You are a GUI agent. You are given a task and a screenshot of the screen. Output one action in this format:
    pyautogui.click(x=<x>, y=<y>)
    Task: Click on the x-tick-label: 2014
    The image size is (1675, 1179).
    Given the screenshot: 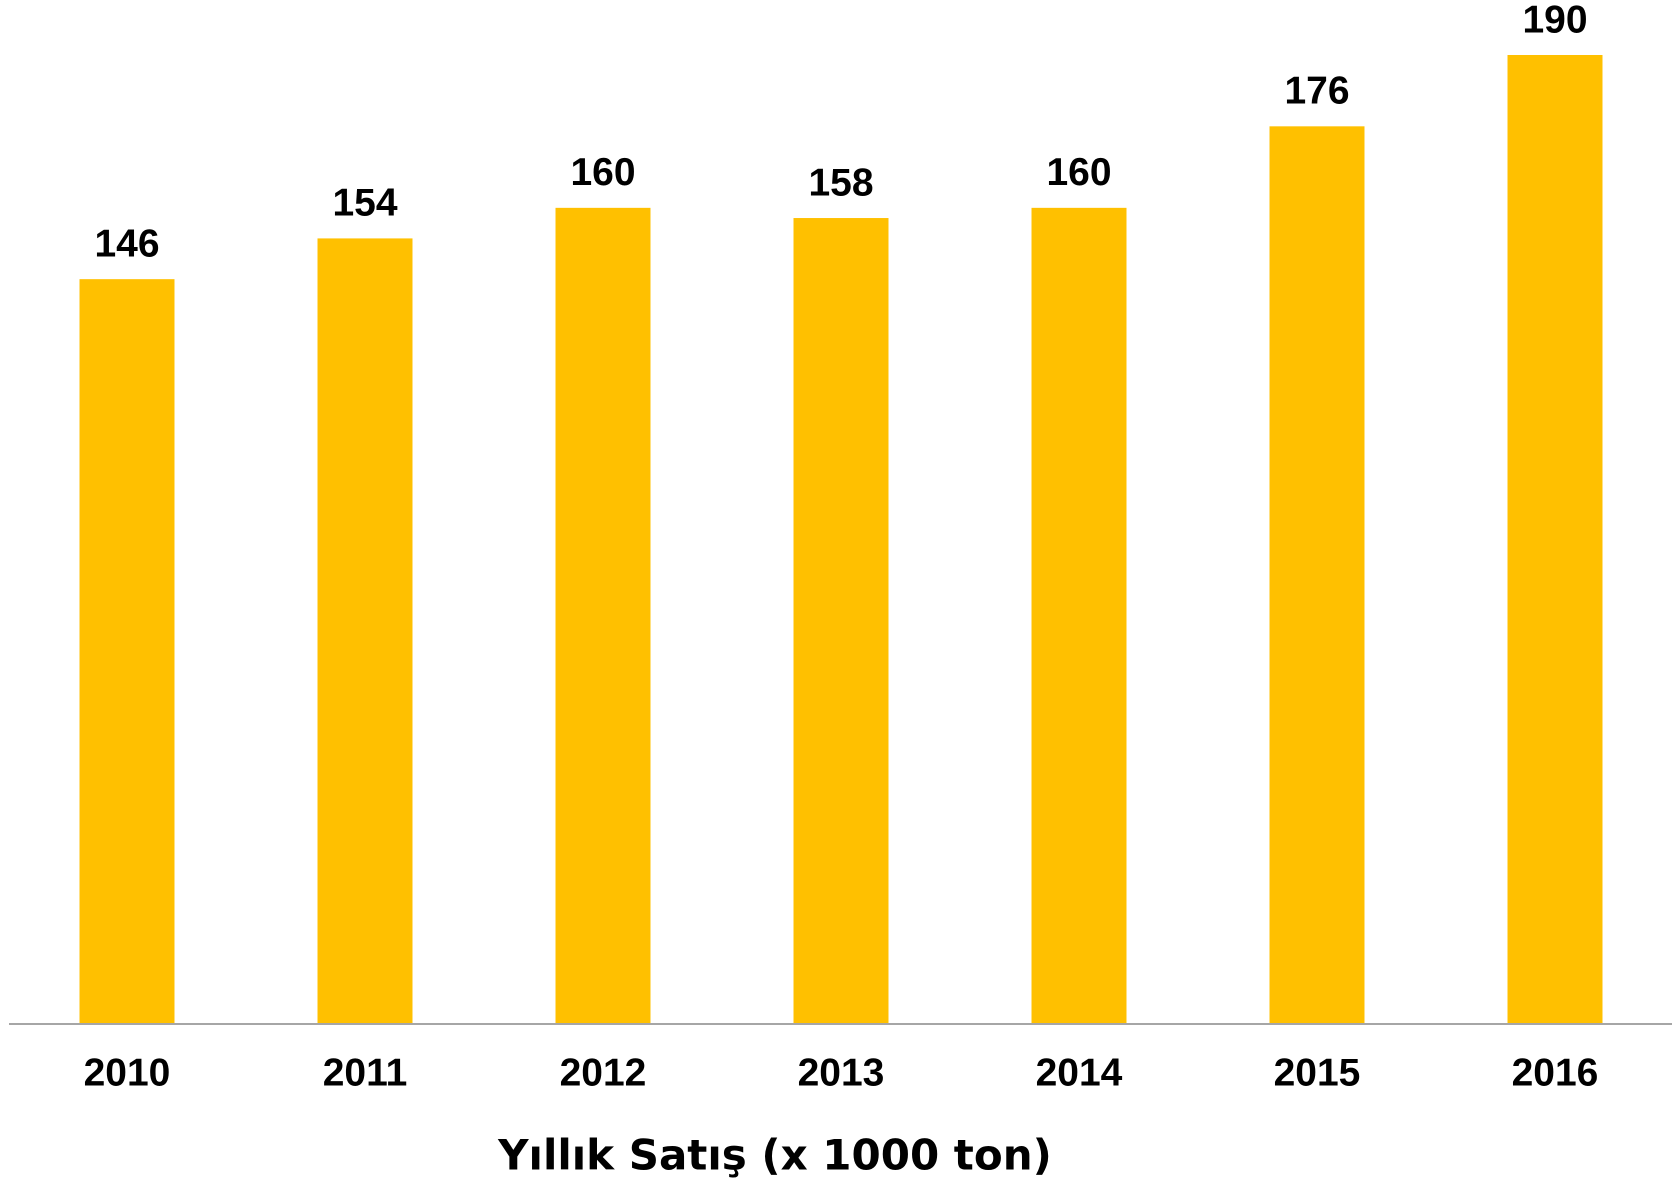 What is the action you would take?
    pyautogui.click(x=1079, y=1072)
    